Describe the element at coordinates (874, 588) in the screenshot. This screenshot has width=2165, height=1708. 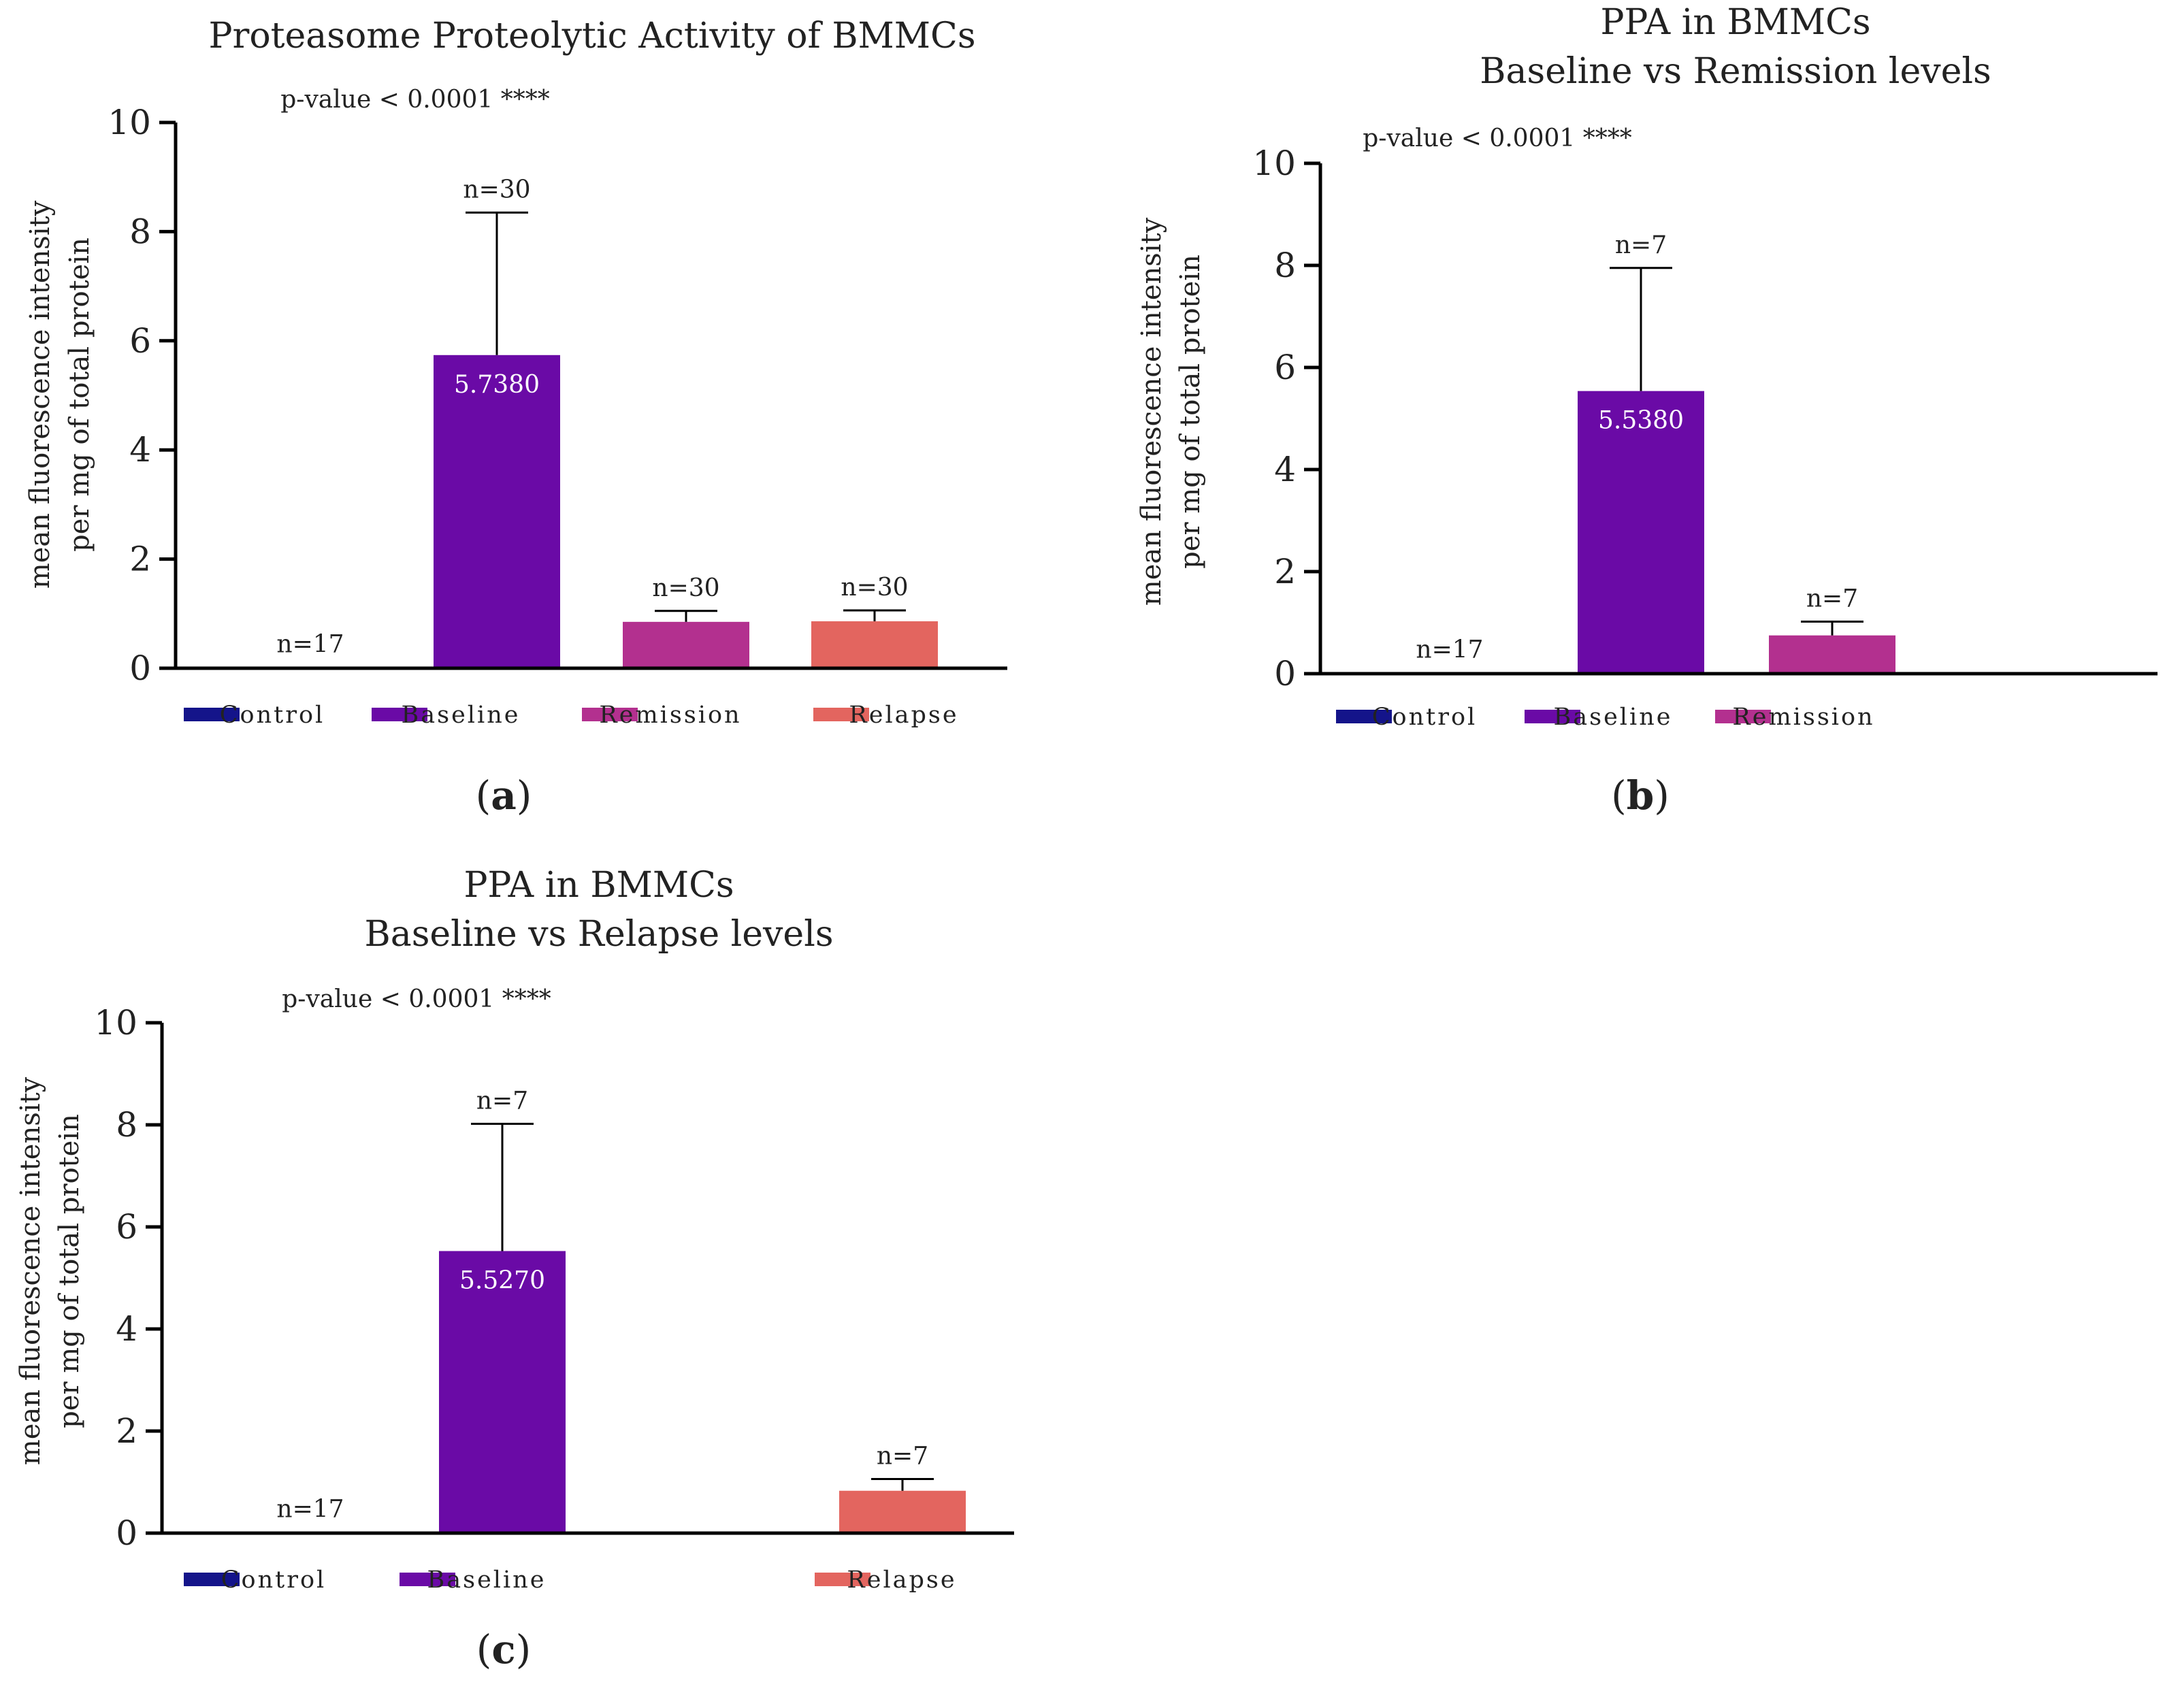
I see `n-label-relapse: n=30` at that location.